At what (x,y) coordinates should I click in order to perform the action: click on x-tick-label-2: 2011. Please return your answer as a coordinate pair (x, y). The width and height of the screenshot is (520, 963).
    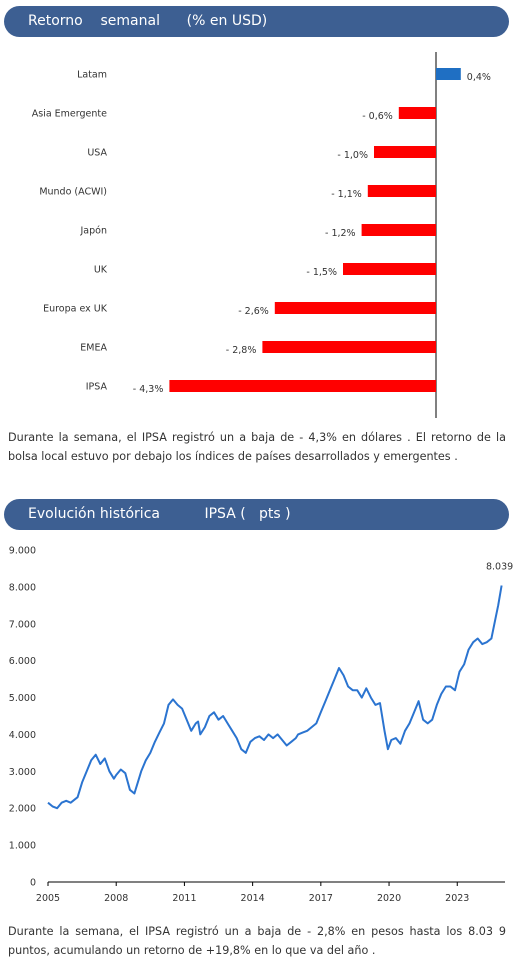
    Looking at the image, I should click on (184, 898).